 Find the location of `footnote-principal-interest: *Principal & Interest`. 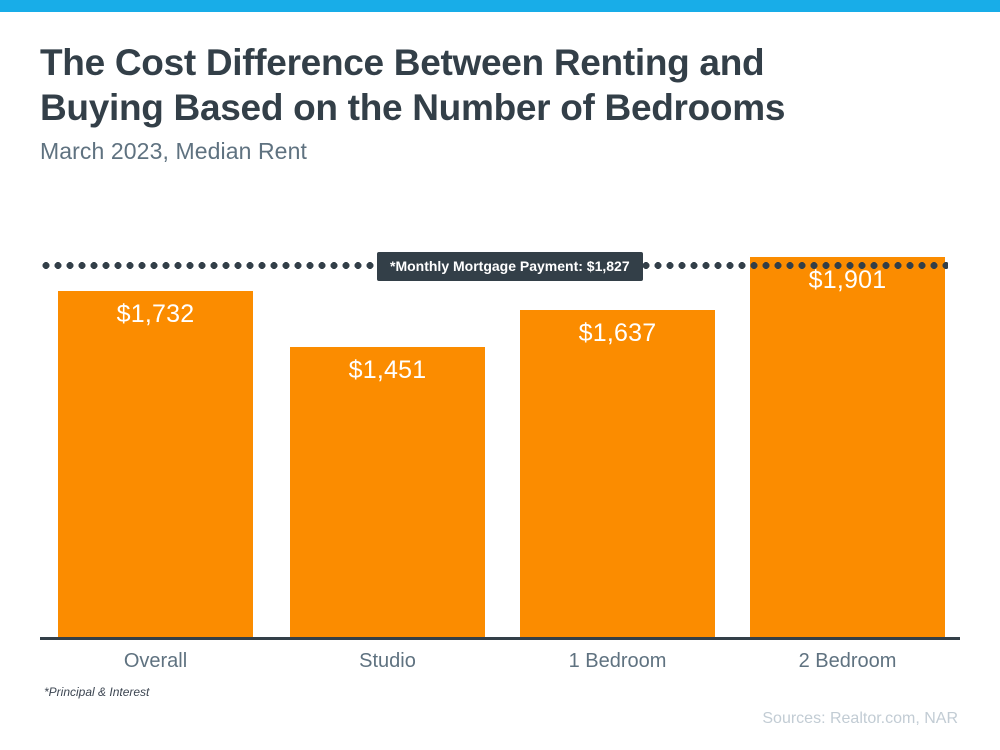

footnote-principal-interest: *Principal & Interest is located at coordinates (97, 692).